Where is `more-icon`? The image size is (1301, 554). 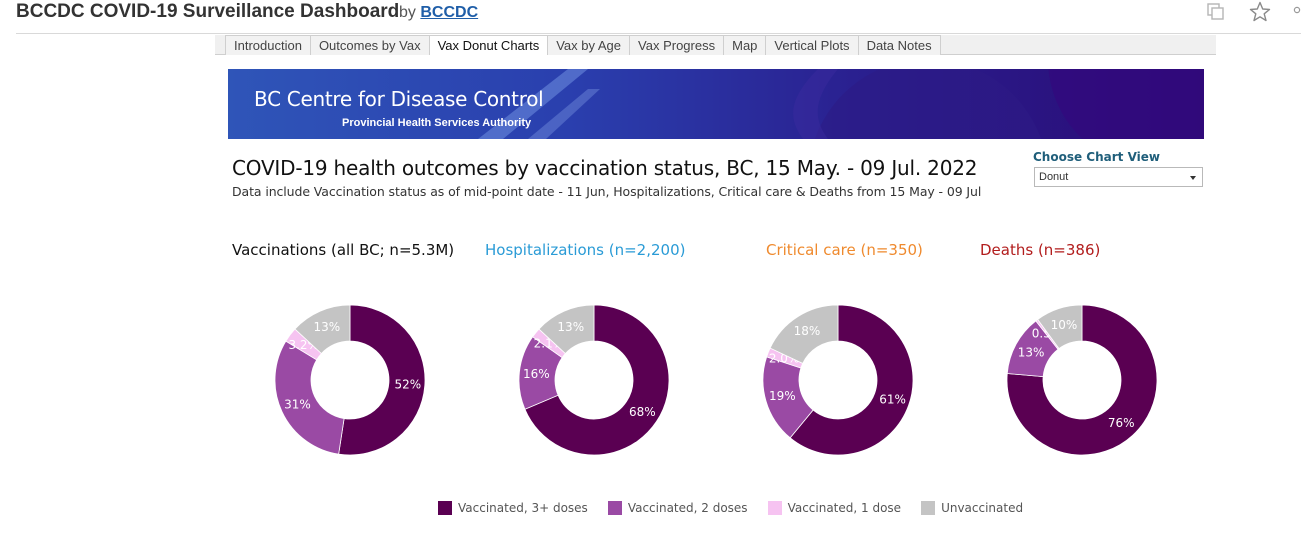 more-icon is located at coordinates (1297, 10).